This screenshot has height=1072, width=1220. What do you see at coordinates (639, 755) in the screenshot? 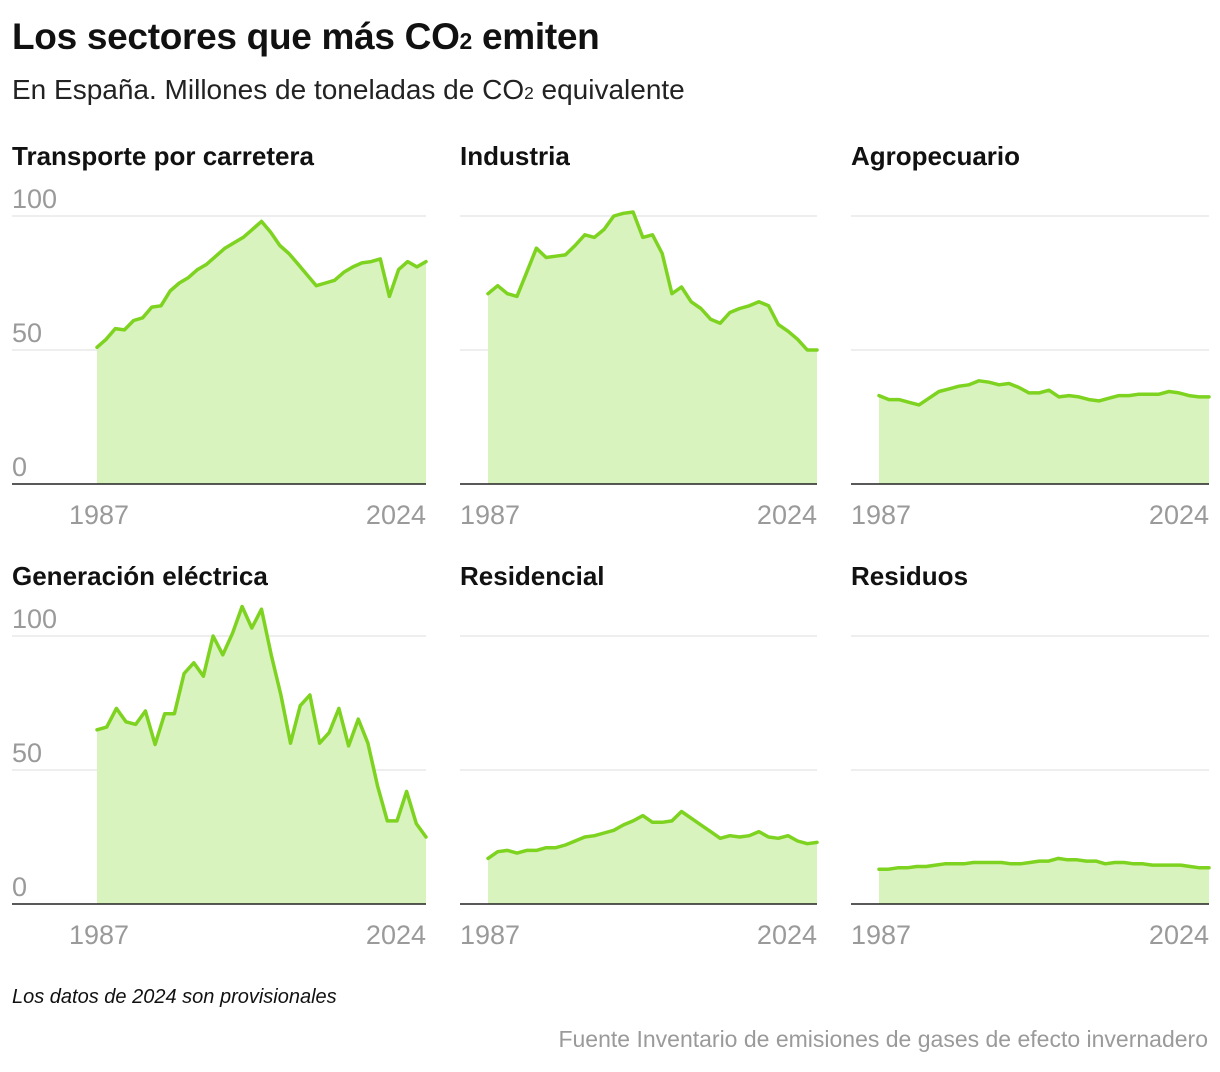
I see `chart-panel: Residencial 1987 2024` at bounding box center [639, 755].